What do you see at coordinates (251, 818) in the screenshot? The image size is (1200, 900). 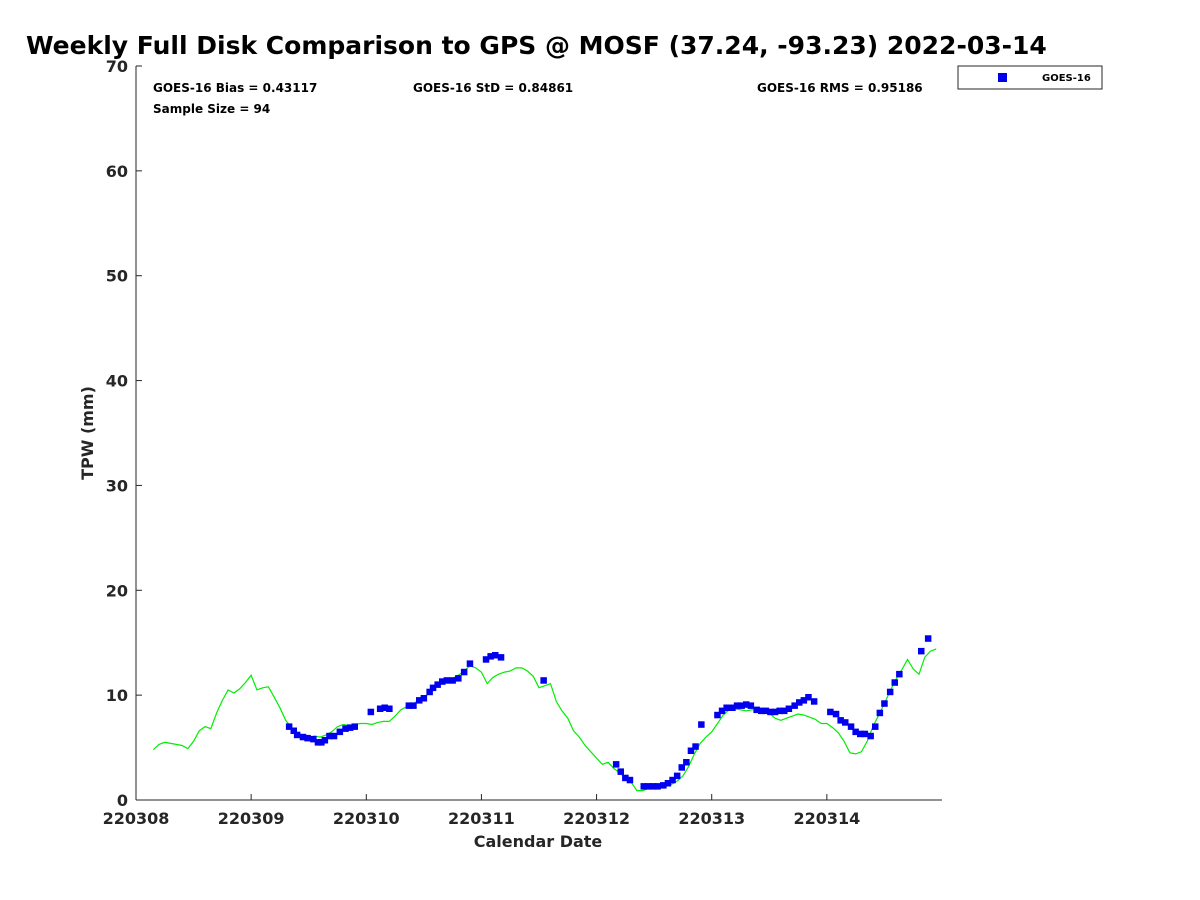 I see `x-tick-label: 220309` at bounding box center [251, 818].